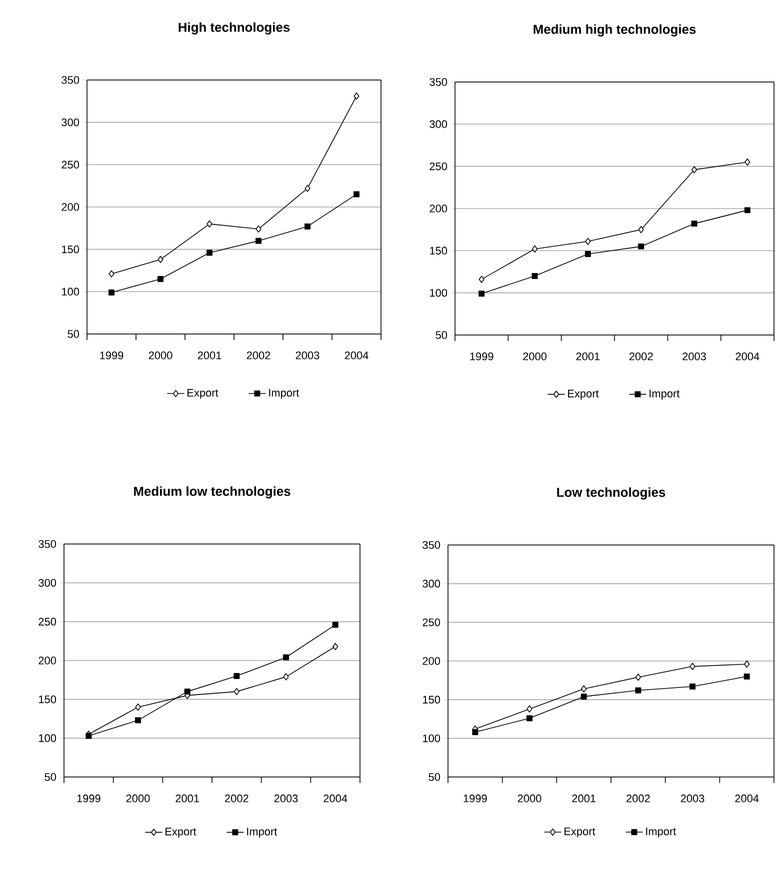  What do you see at coordinates (212, 492) in the screenshot?
I see `chart-title: Medium low technologies` at bounding box center [212, 492].